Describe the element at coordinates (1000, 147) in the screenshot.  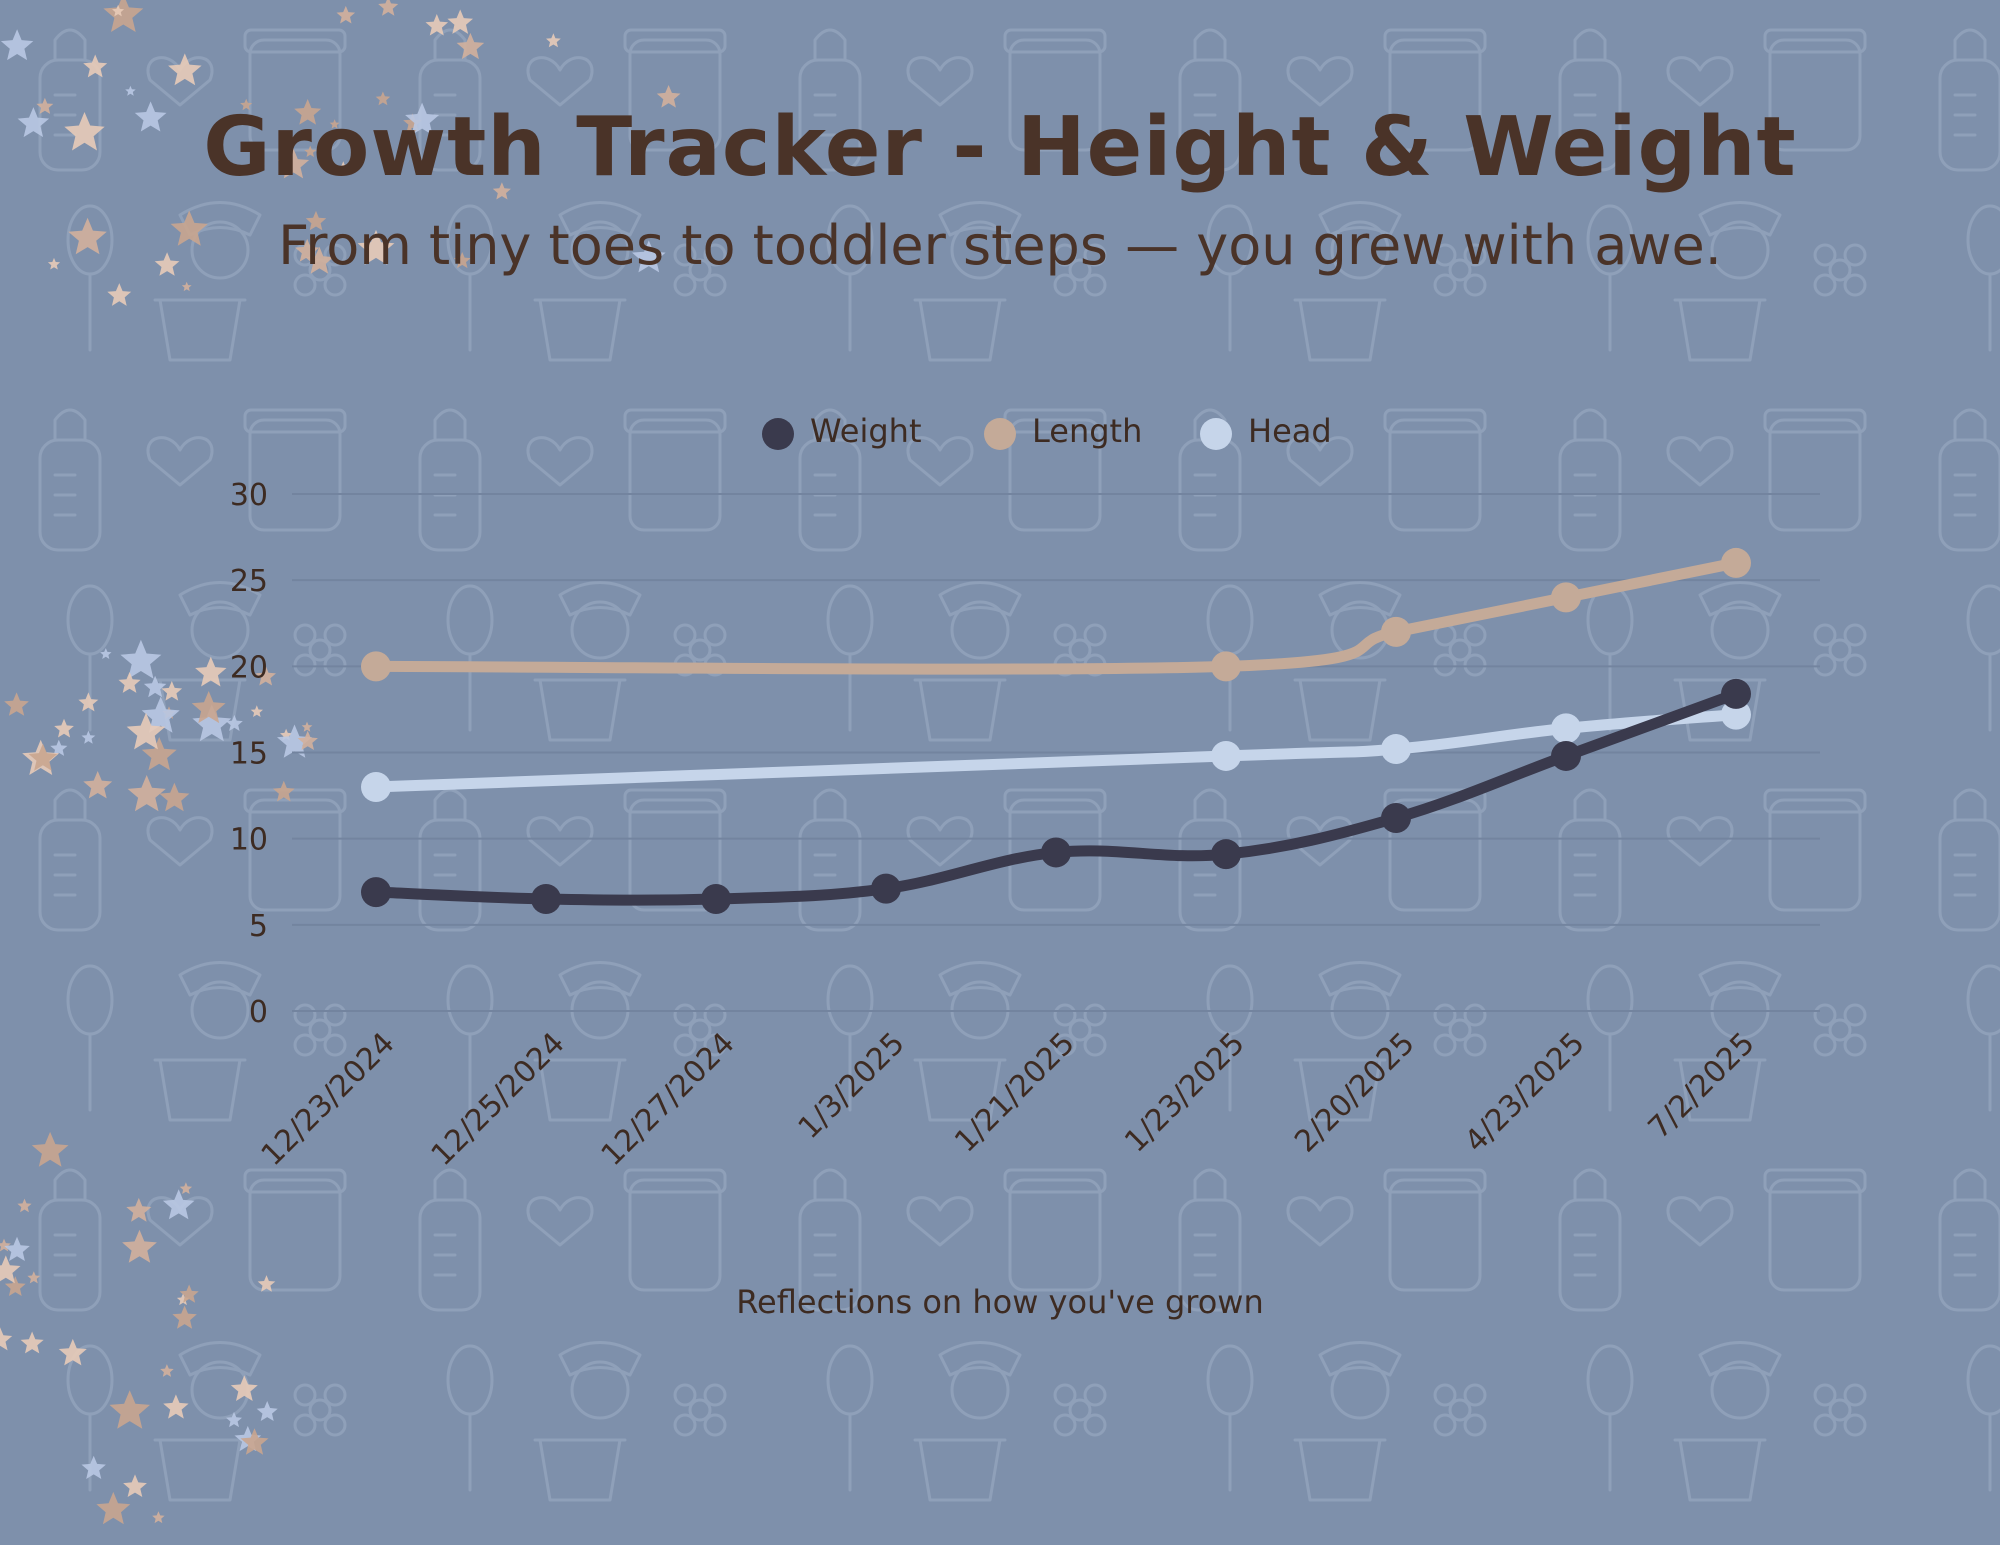
I see `chart-title: Growth Tracker - Height & Weight` at that location.